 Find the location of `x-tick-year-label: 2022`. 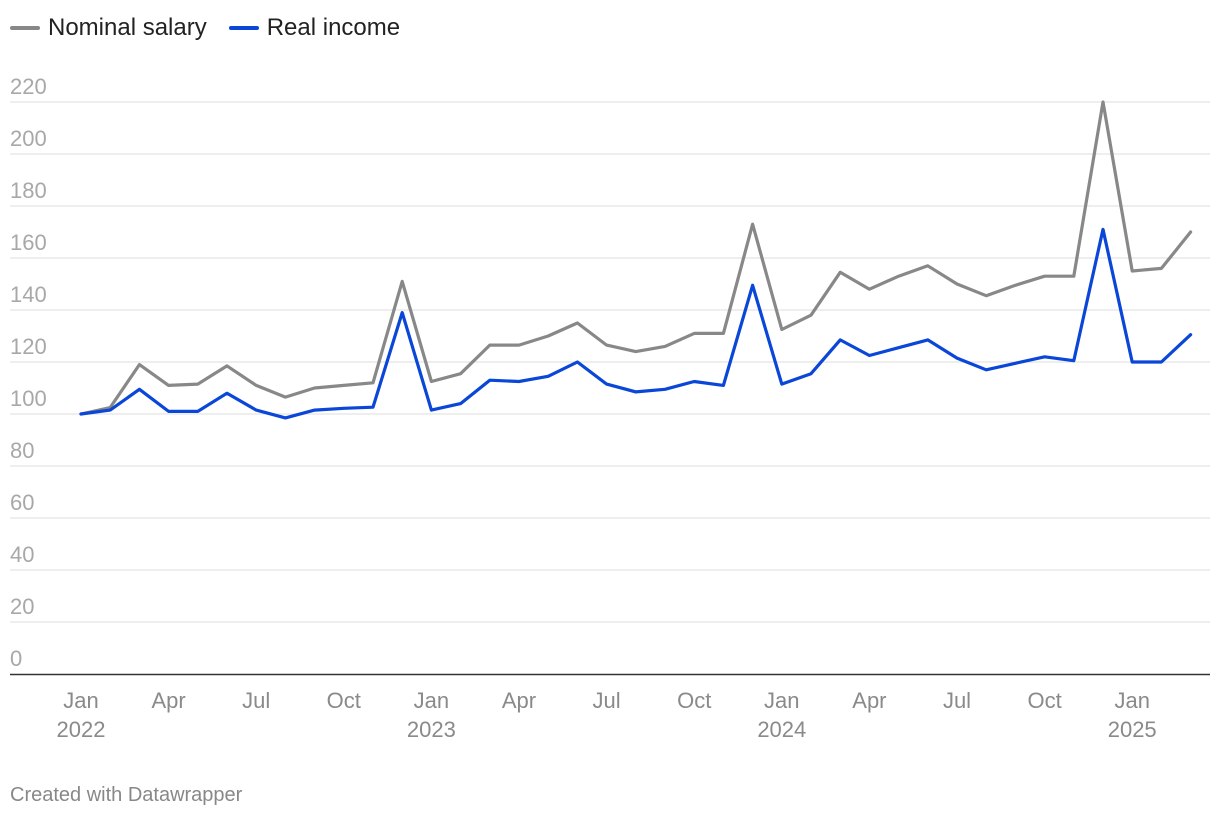

x-tick-year-label: 2022 is located at coordinates (81, 729).